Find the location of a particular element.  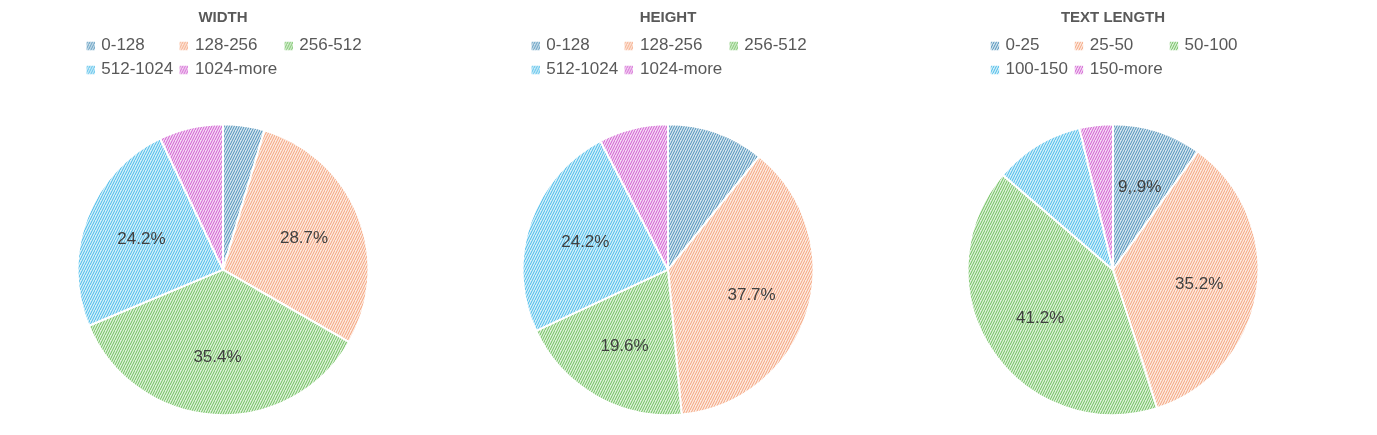

chart-title: HEIGHT is located at coordinates (668, 16).